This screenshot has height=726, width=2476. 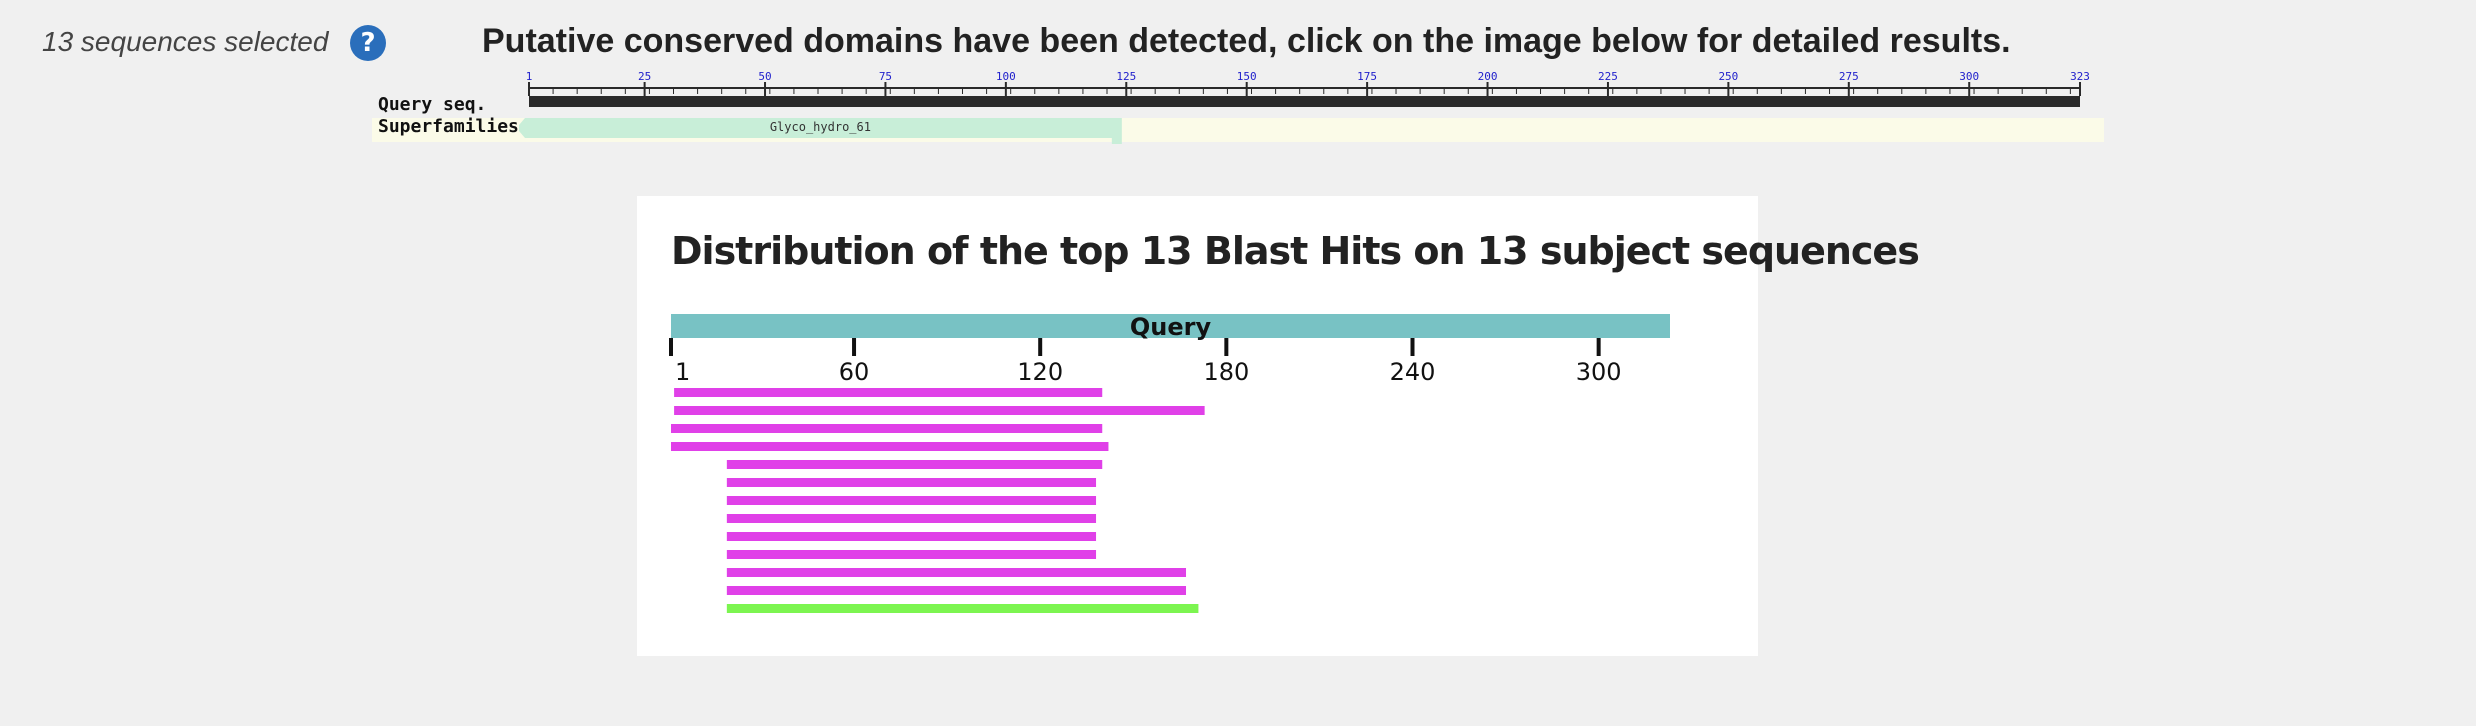 What do you see at coordinates (1599, 372) in the screenshot?
I see `axis-tick-label: 300` at bounding box center [1599, 372].